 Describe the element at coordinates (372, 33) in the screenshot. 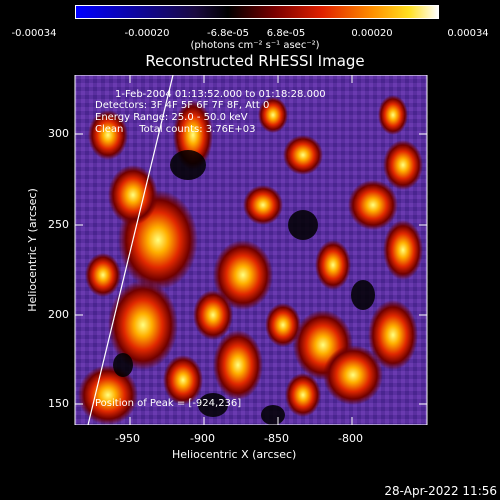

I see `colorbar-tick: 0.00020` at that location.